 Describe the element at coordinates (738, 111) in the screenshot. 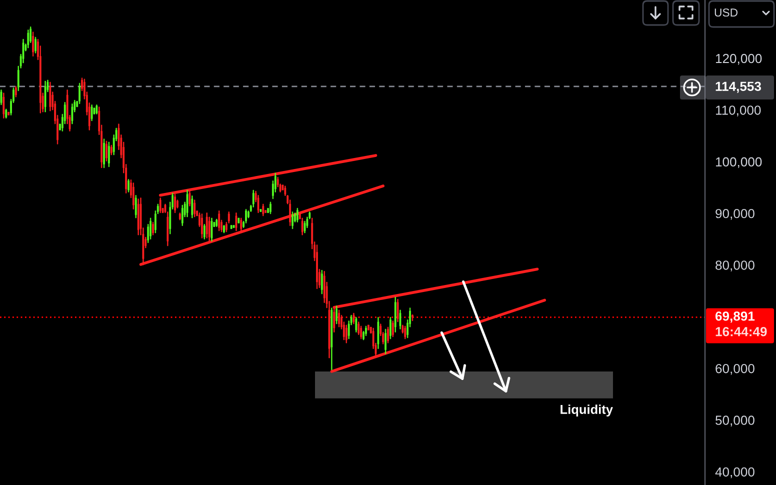

I see `y-tick-label: 110,000` at that location.